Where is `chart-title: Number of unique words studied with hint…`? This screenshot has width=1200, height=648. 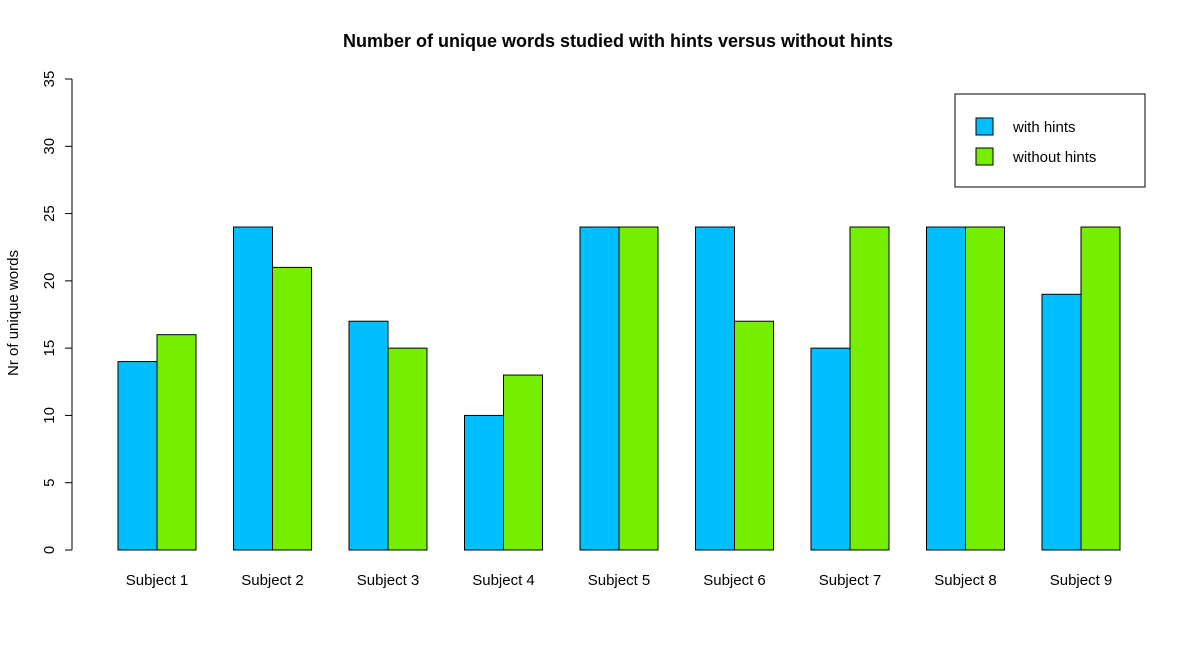 chart-title: Number of unique words studied with hint… is located at coordinates (618, 41).